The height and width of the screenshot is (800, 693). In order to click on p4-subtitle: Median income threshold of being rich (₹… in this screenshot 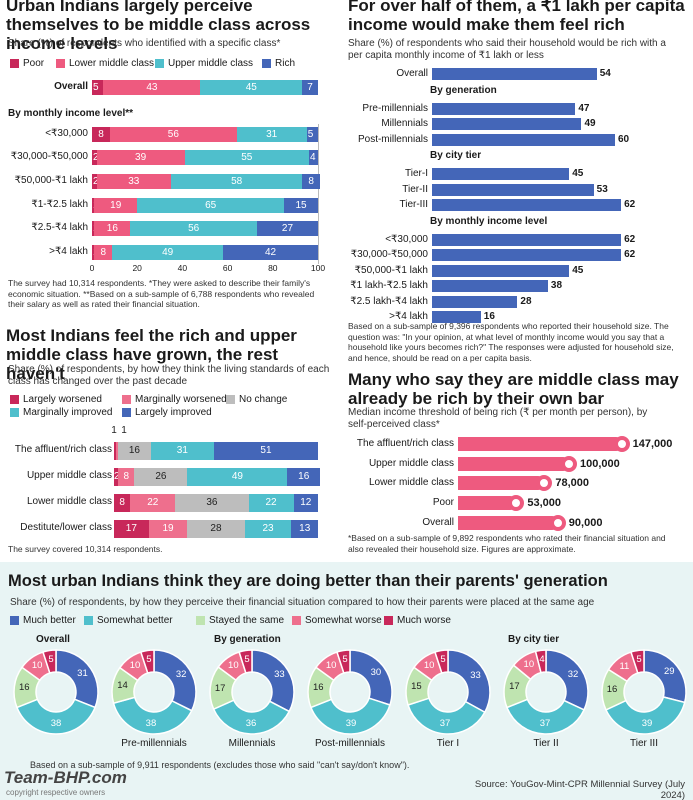, I will do `click(498, 418)`.